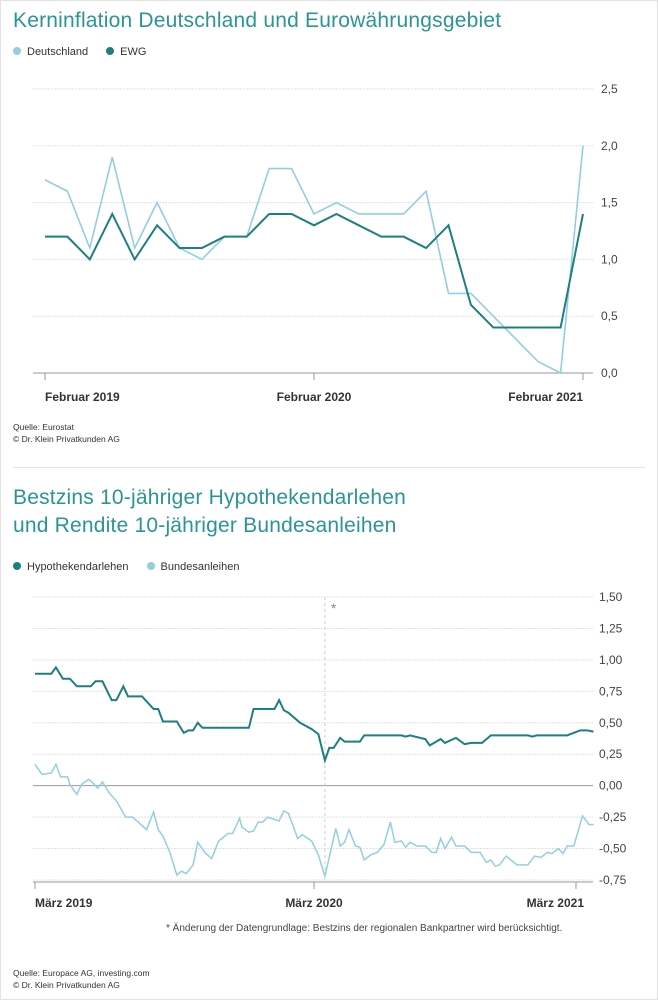  What do you see at coordinates (314, 903) in the screenshot?
I see `x-tick-label: März 2020` at bounding box center [314, 903].